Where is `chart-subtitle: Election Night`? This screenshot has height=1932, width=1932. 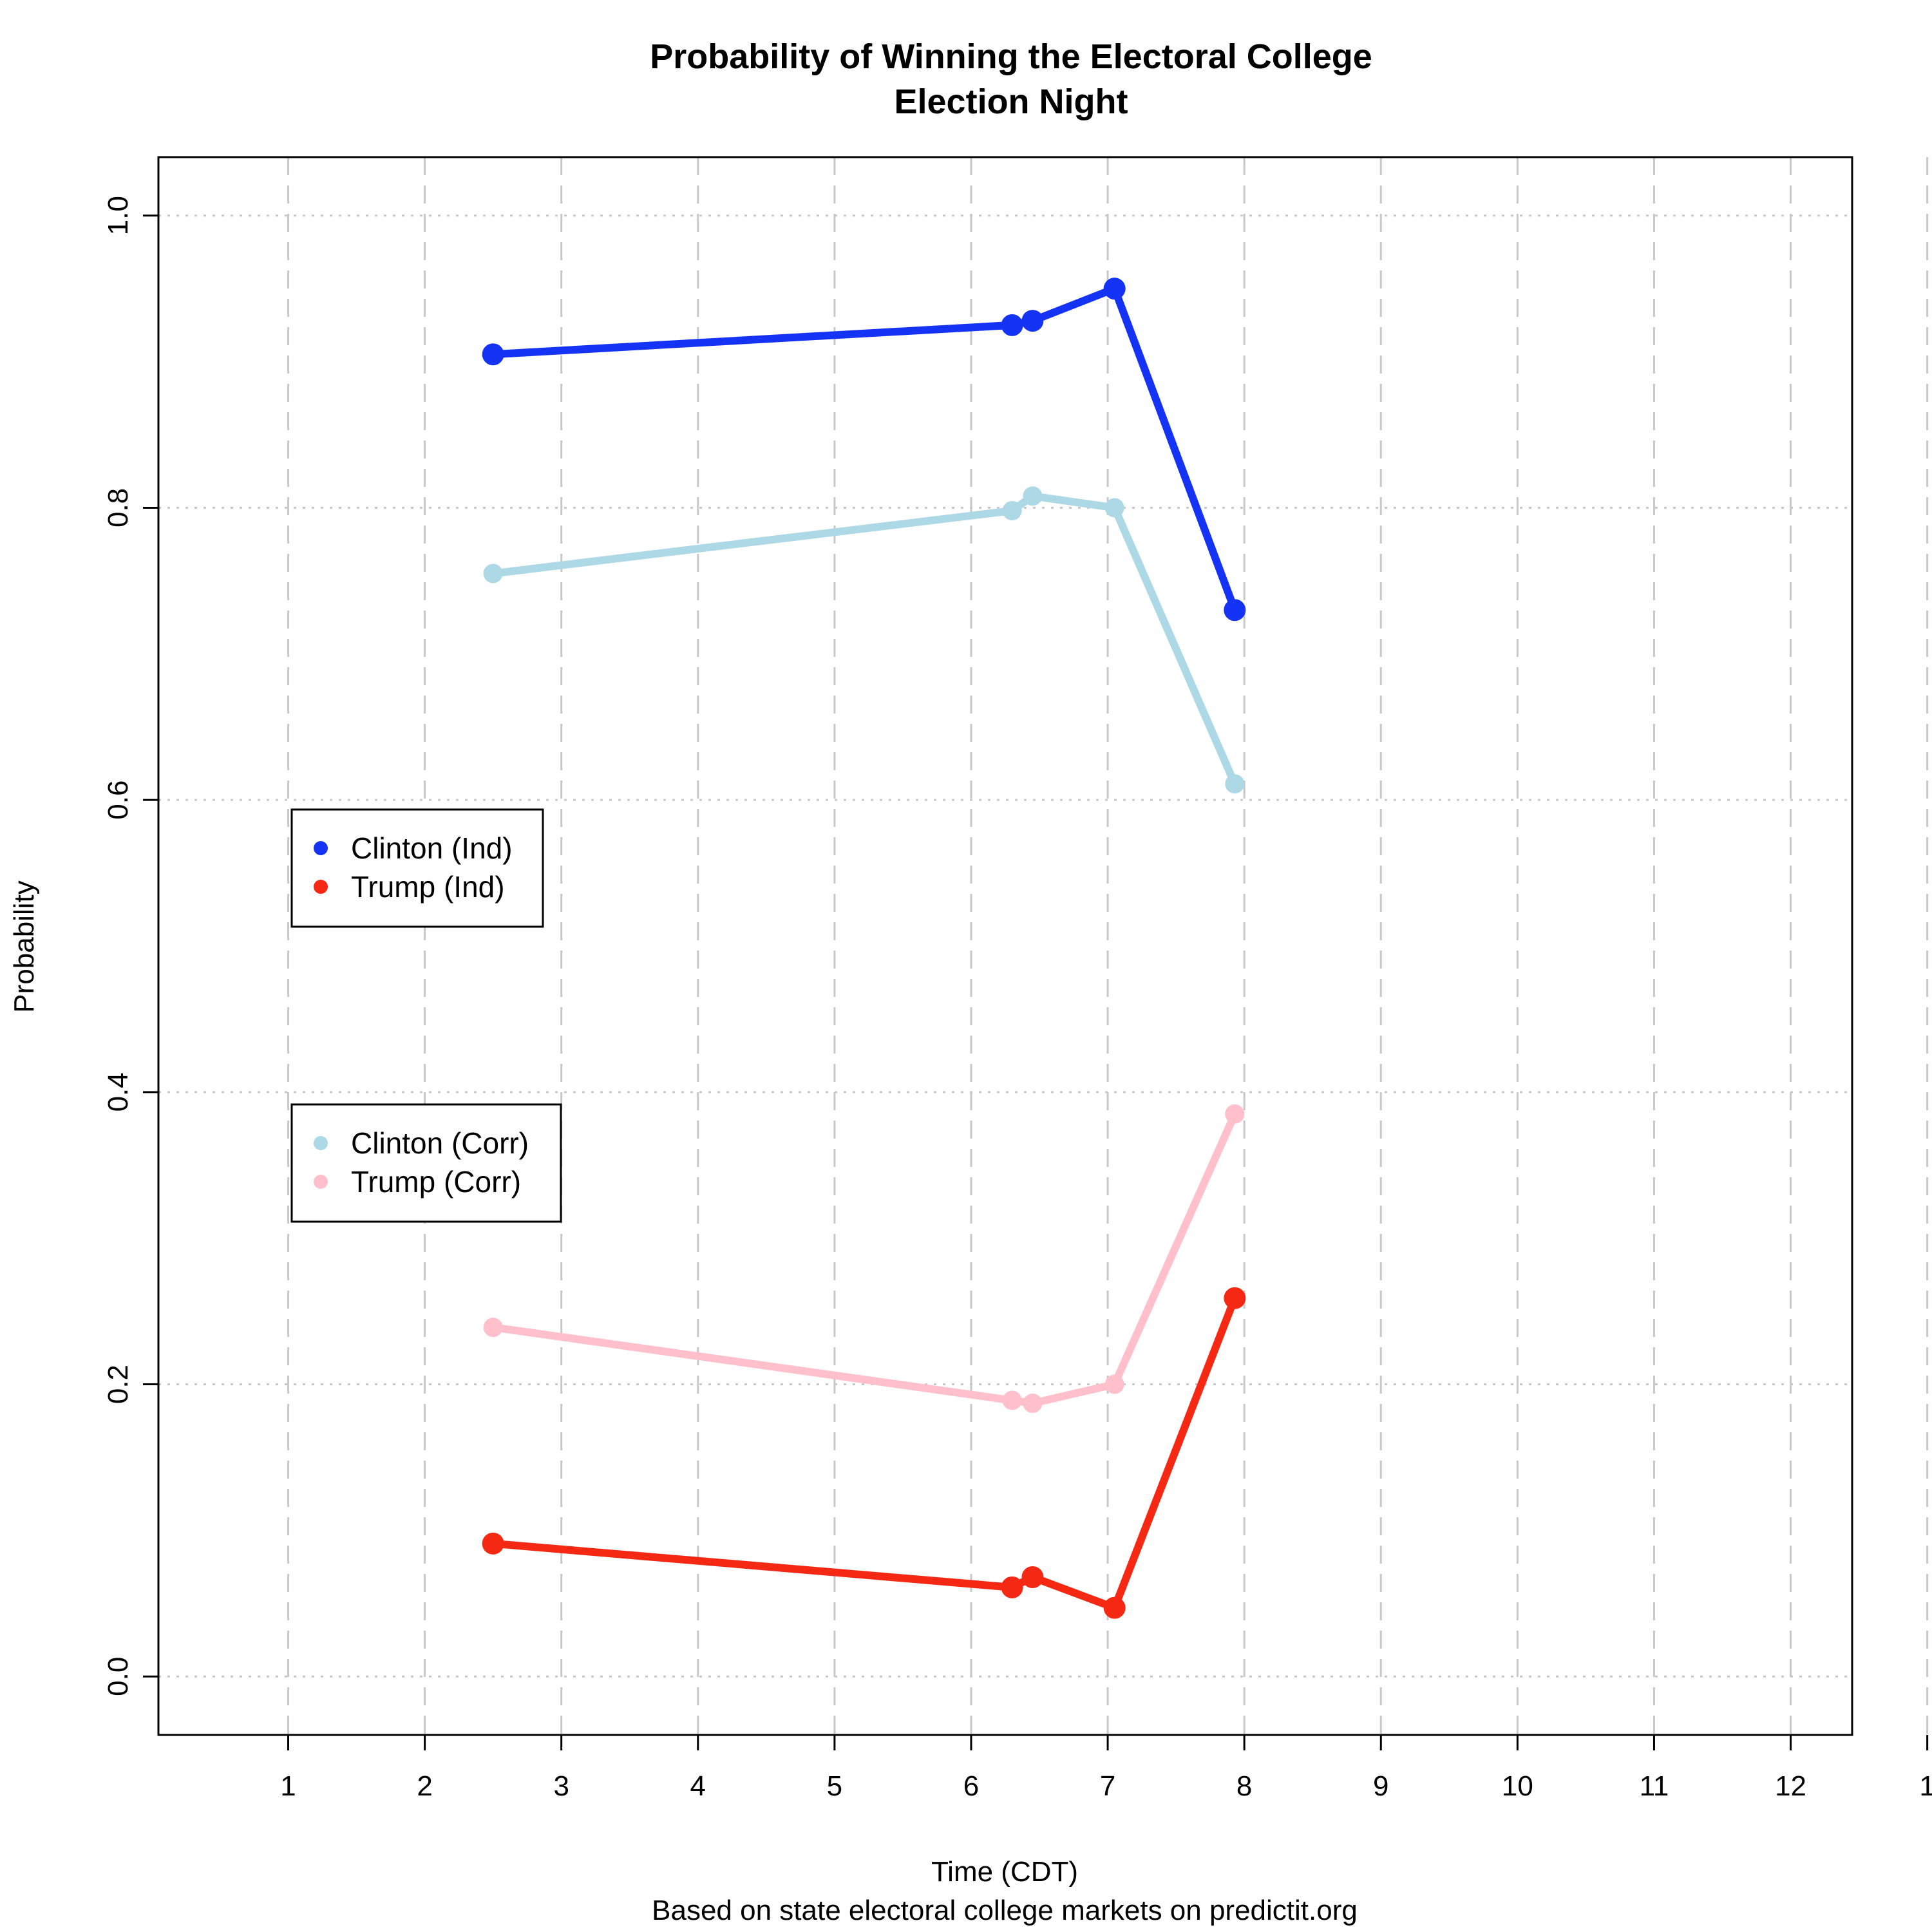 chart-subtitle: Election Night is located at coordinates (1011, 101).